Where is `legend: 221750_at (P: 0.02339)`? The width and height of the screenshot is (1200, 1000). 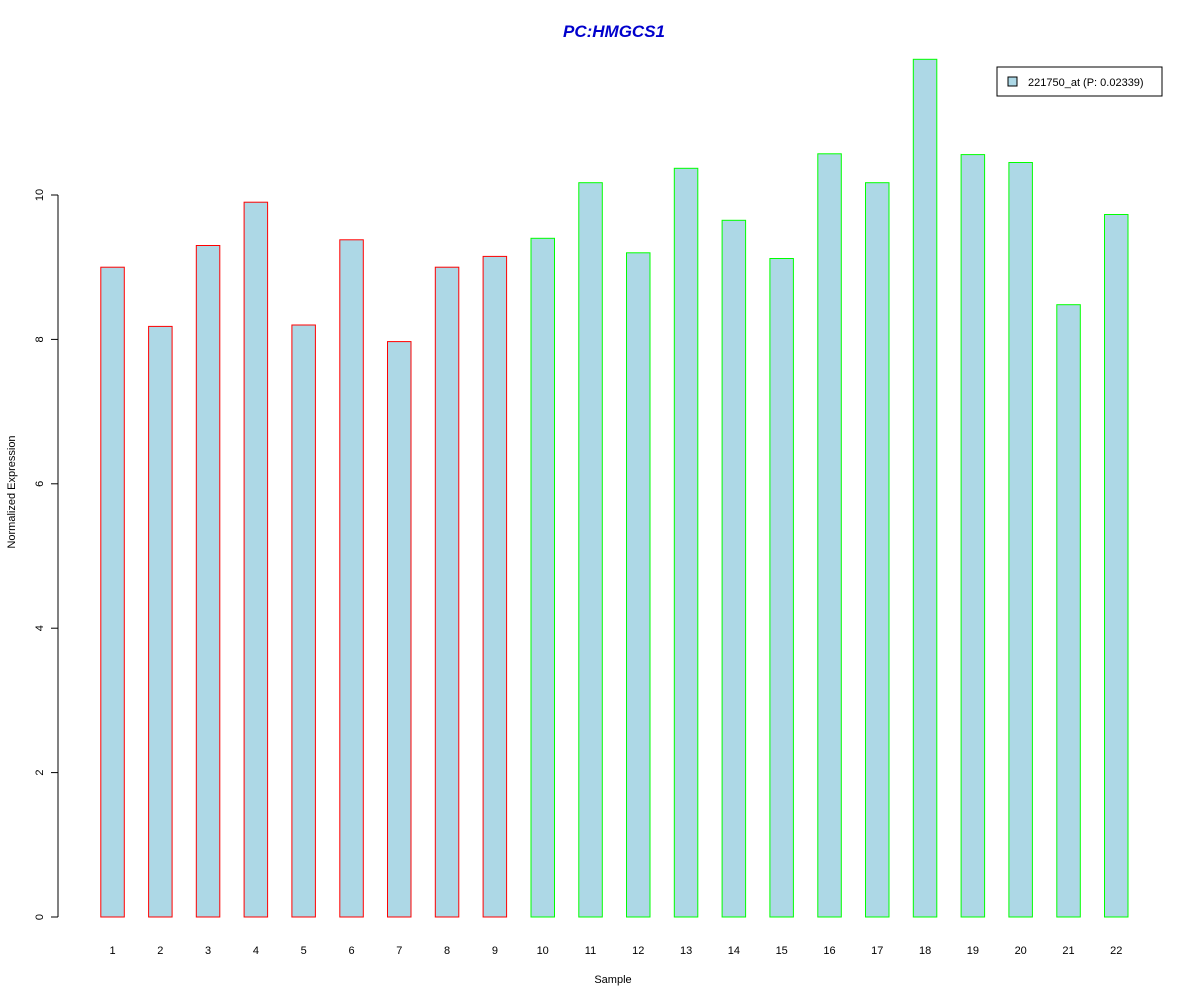
legend: 221750_at (P: 0.02339) is located at coordinates (1079, 81).